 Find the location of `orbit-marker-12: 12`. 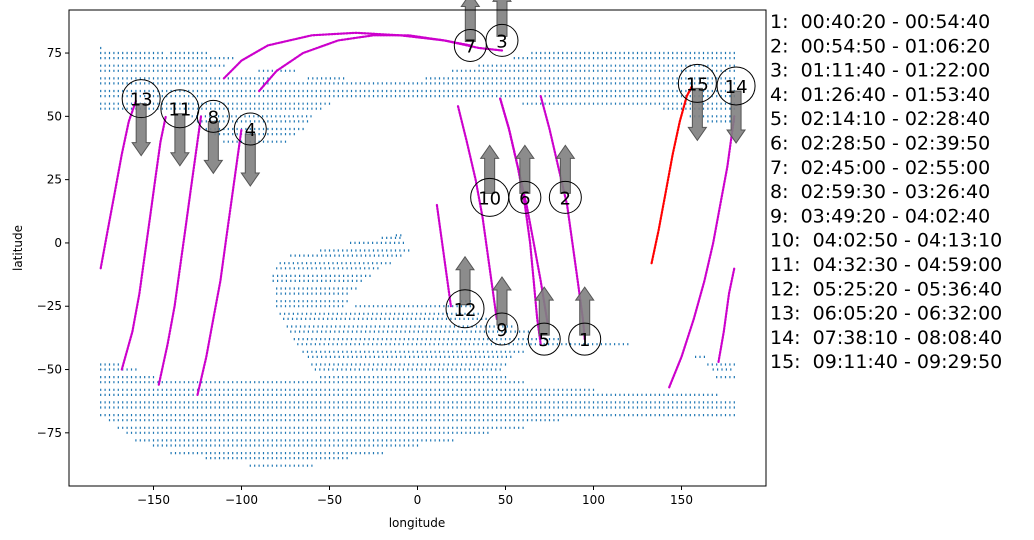

orbit-marker-12: 12 is located at coordinates (465, 292).